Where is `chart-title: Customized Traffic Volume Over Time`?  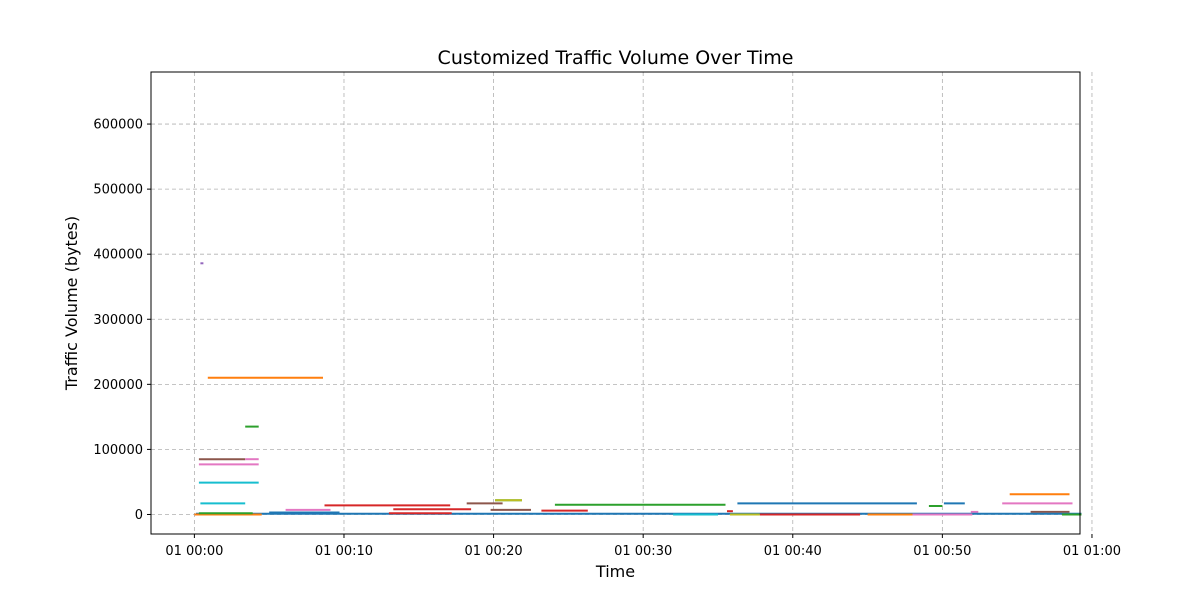 chart-title: Customized Traffic Volume Over Time is located at coordinates (616, 58).